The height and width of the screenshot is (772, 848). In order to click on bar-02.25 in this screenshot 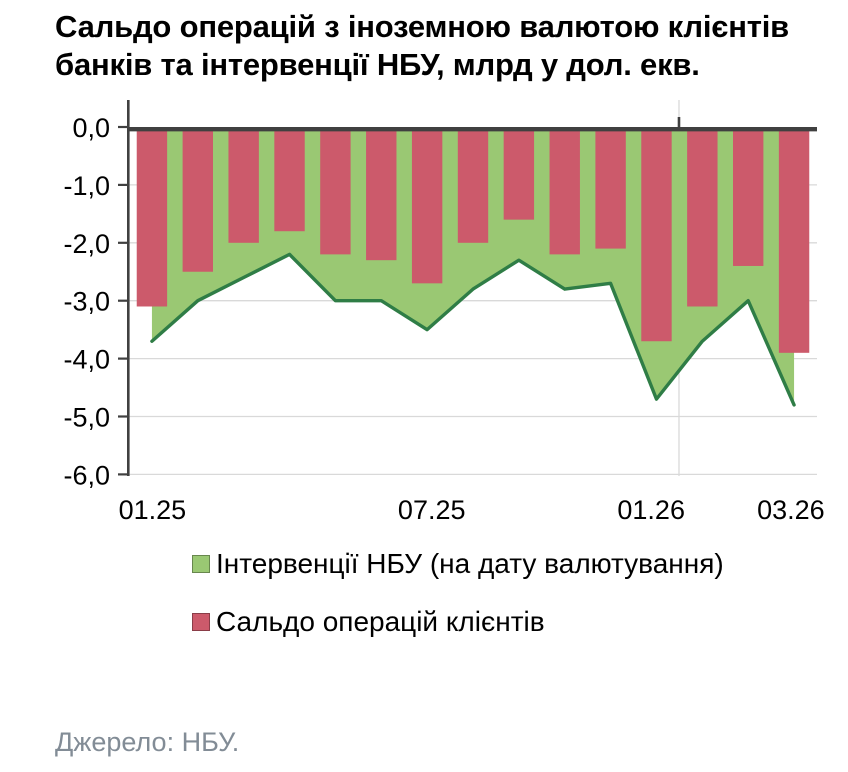, I will do `click(197, 199)`.